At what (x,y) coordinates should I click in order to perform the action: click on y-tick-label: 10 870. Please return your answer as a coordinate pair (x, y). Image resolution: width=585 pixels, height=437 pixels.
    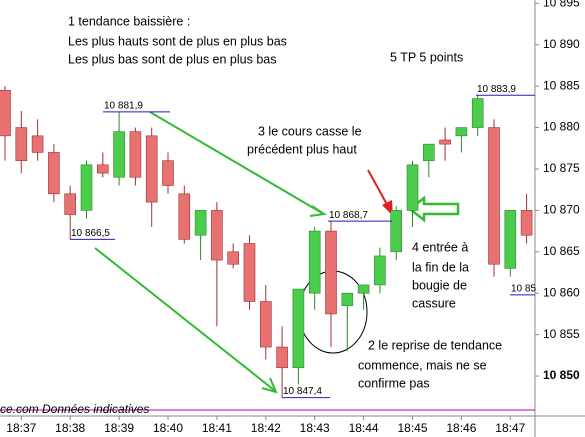
    Looking at the image, I should click on (561, 210).